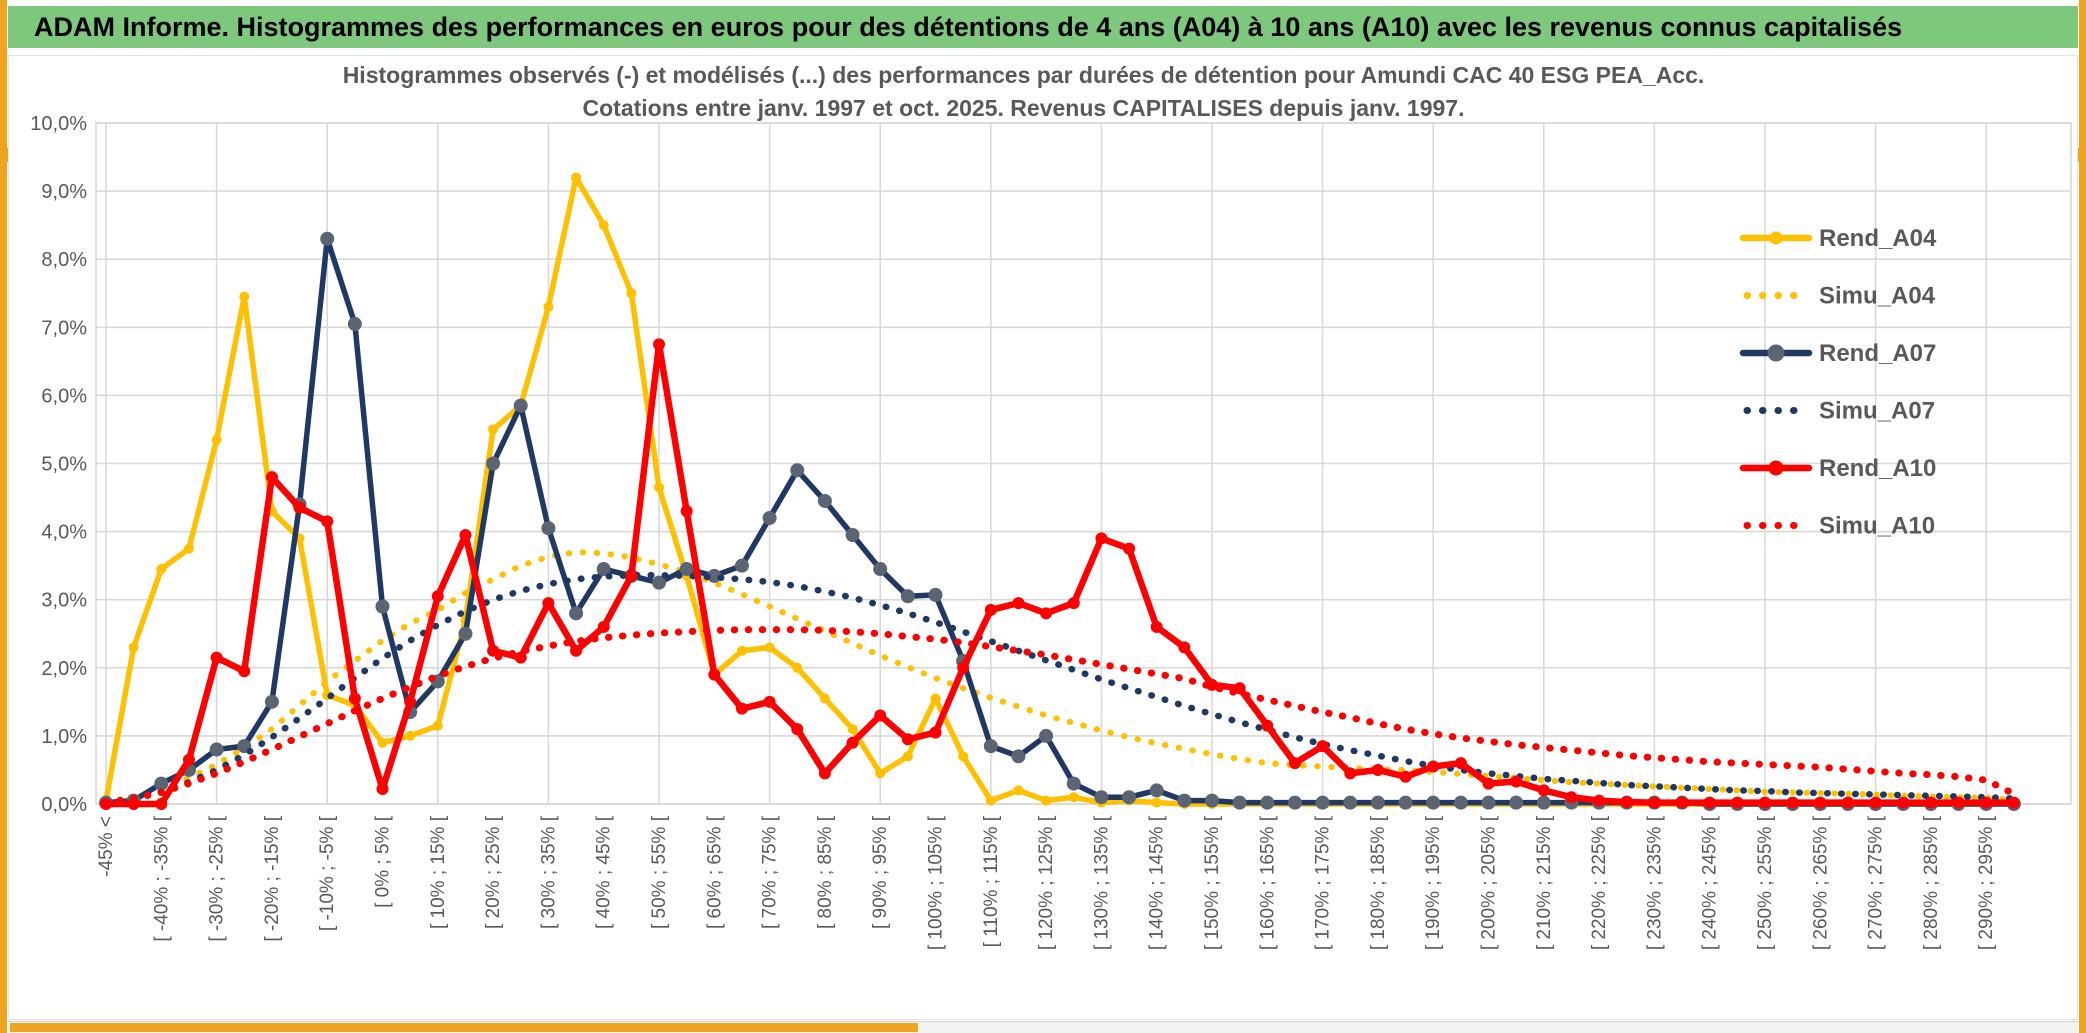 The height and width of the screenshot is (1033, 2086). I want to click on legend-item-Simu_A04: Simu_A04, so click(1839, 296).